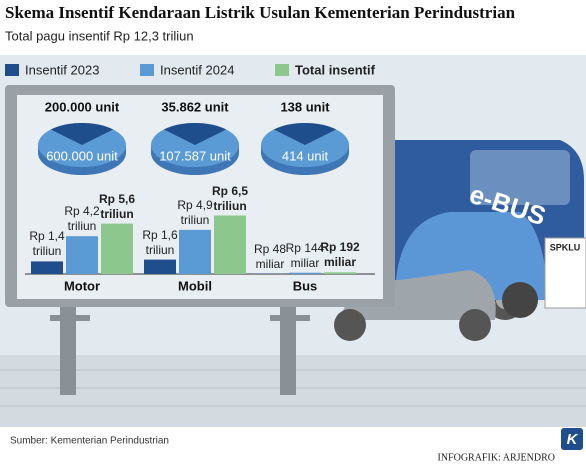 This screenshot has height=469, width=586. Describe the element at coordinates (82, 106) in the screenshot. I see `unit-label-2023: 200.000 unit` at that location.